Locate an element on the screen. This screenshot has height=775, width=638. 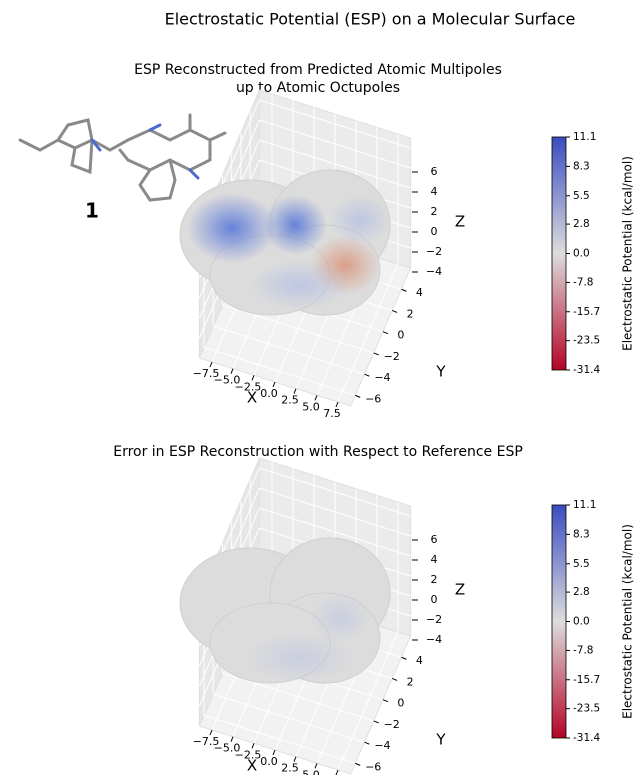
molecule-label: 1 is located at coordinates (92, 211).